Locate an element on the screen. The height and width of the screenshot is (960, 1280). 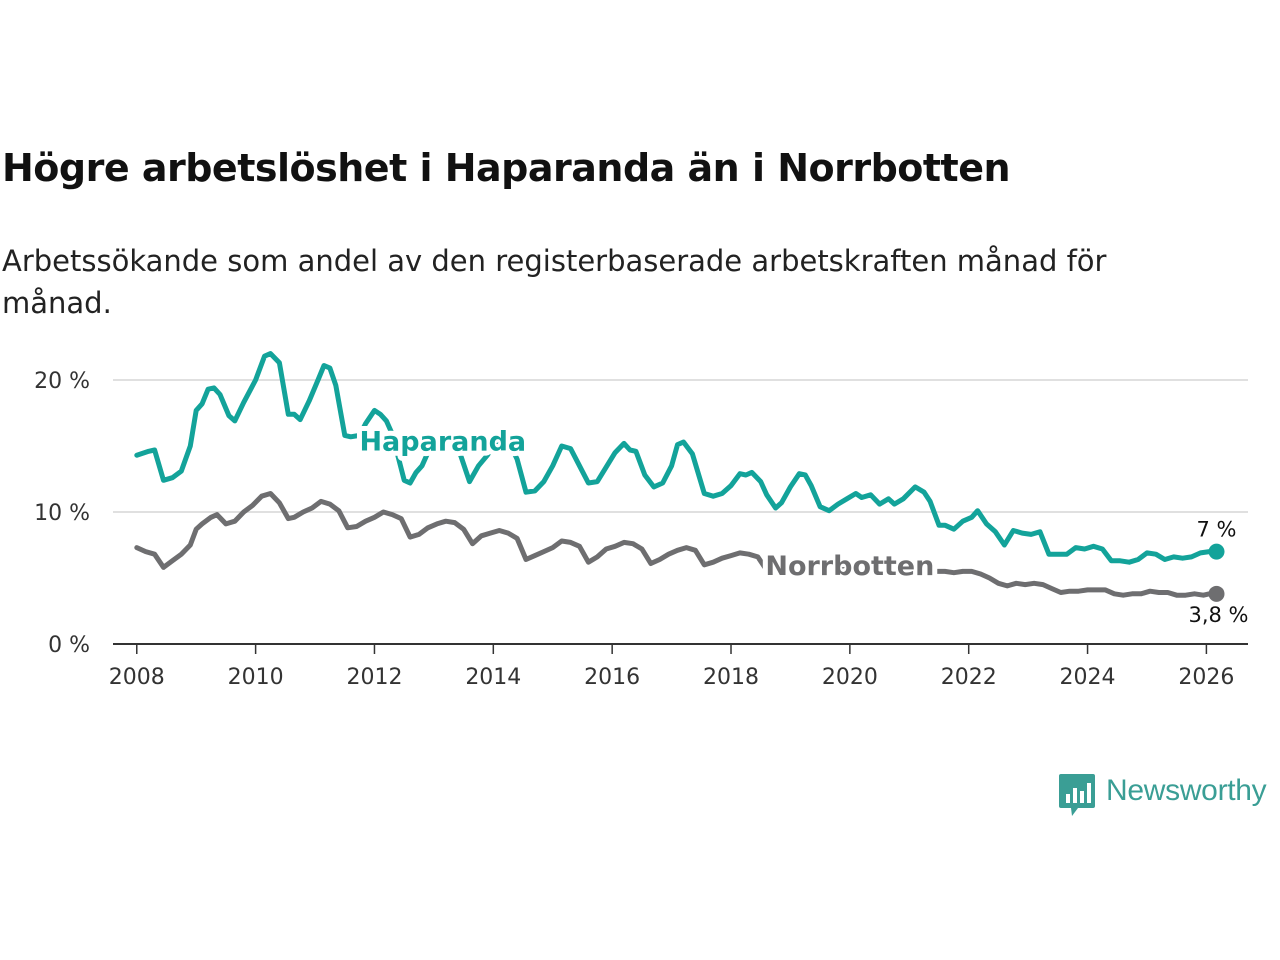
series-line-norrbotten is located at coordinates (676, 544).